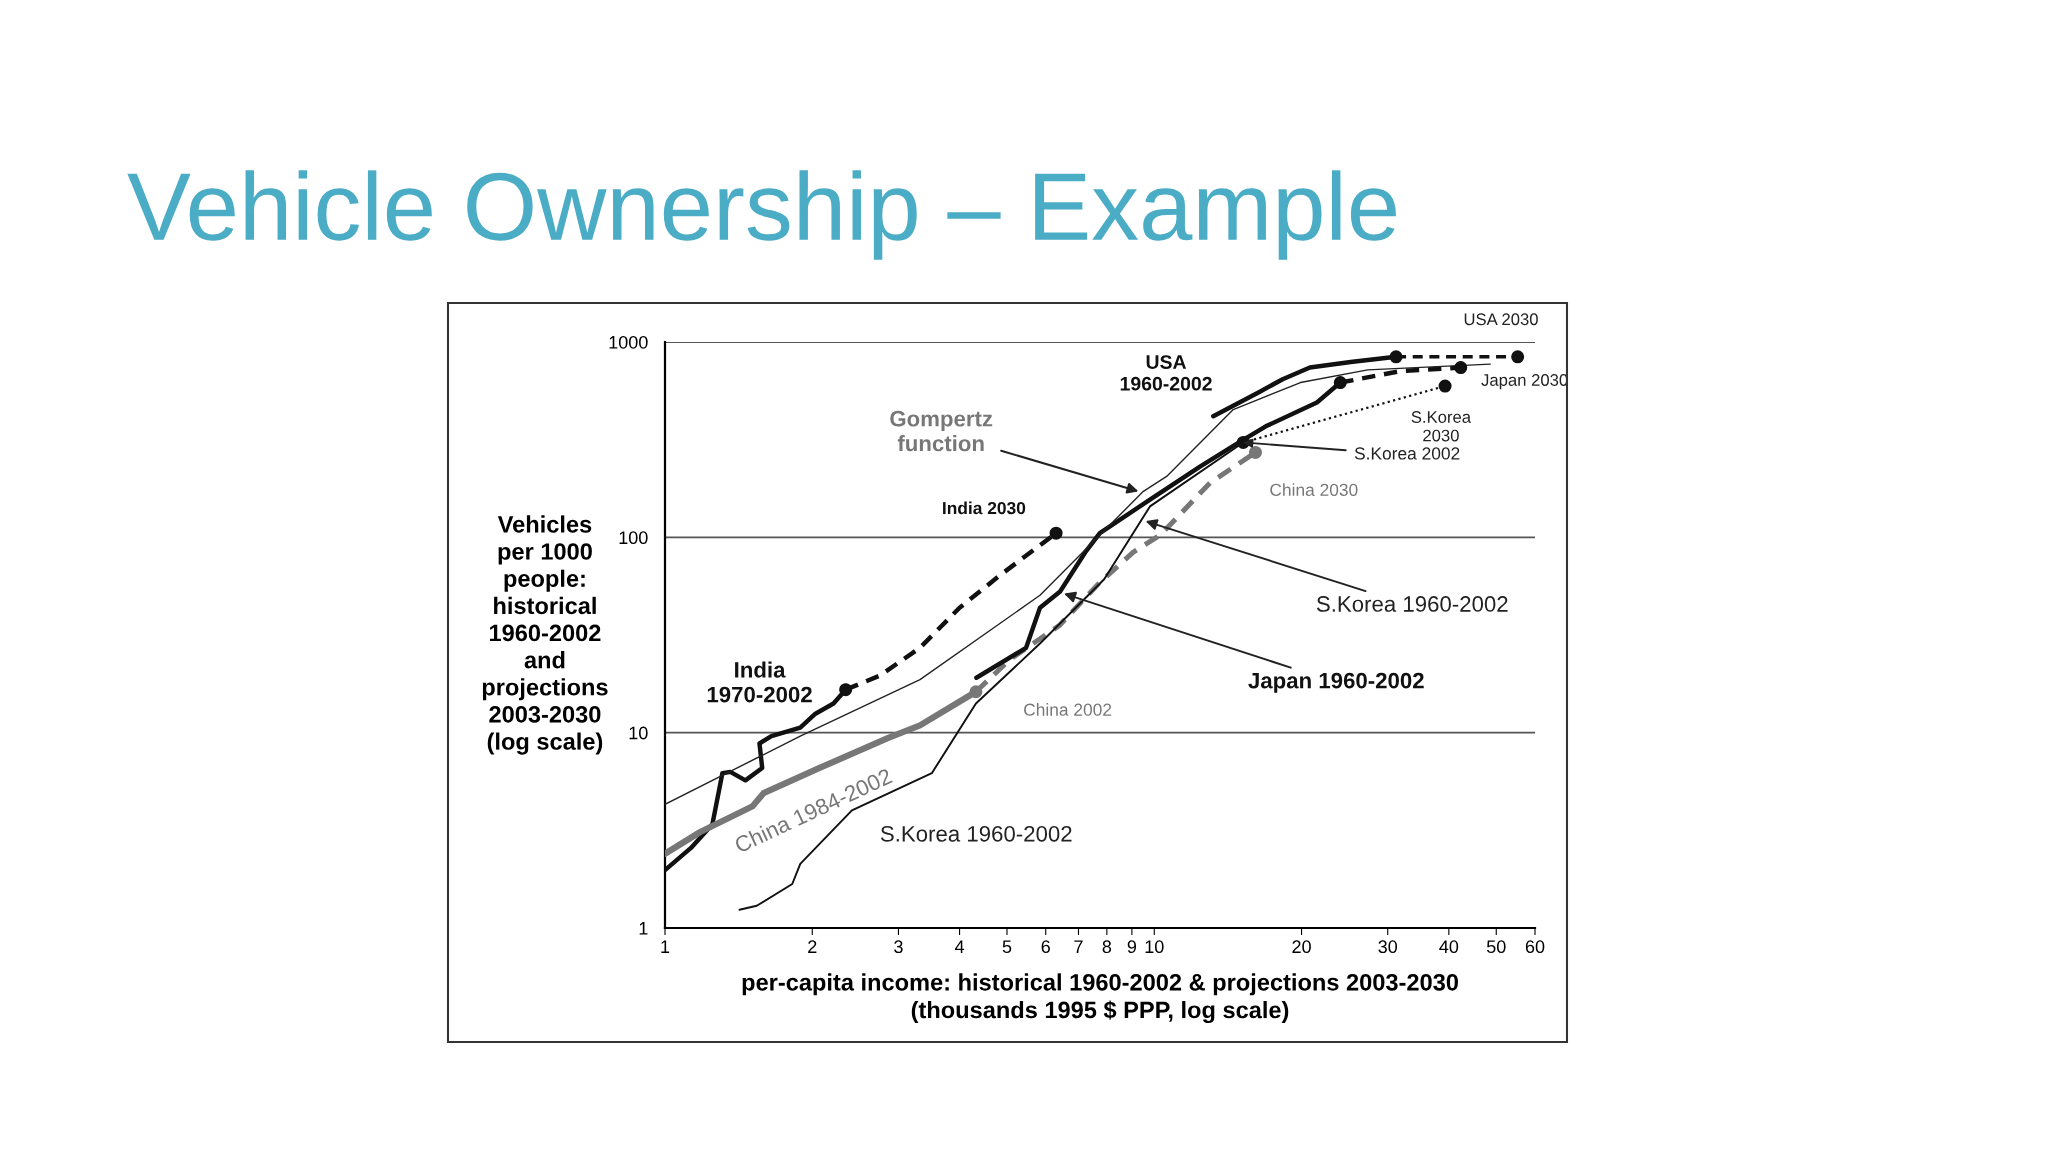 The width and height of the screenshot is (2048, 1152). Describe the element at coordinates (1045, 947) in the screenshot. I see `x-tick-label: 6` at that location.